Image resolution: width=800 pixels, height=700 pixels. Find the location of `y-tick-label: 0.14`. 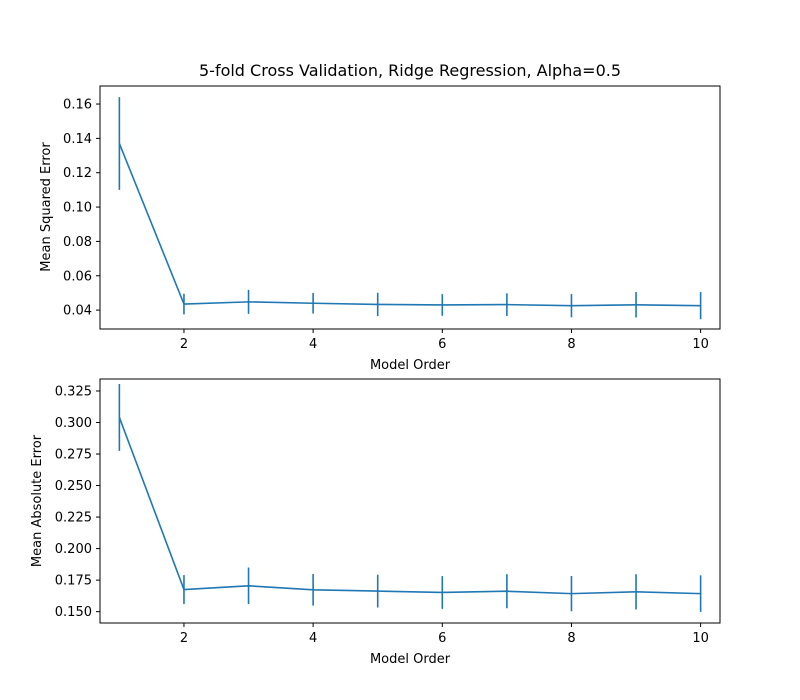

y-tick-label: 0.14 is located at coordinates (77, 139).